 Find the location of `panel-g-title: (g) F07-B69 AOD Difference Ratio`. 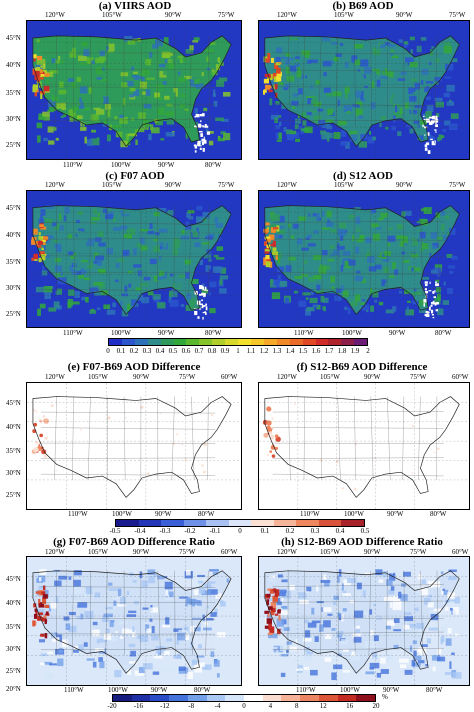

panel-g-title: (g) F07-B69 AOD Difference Ratio is located at coordinates (134, 542).